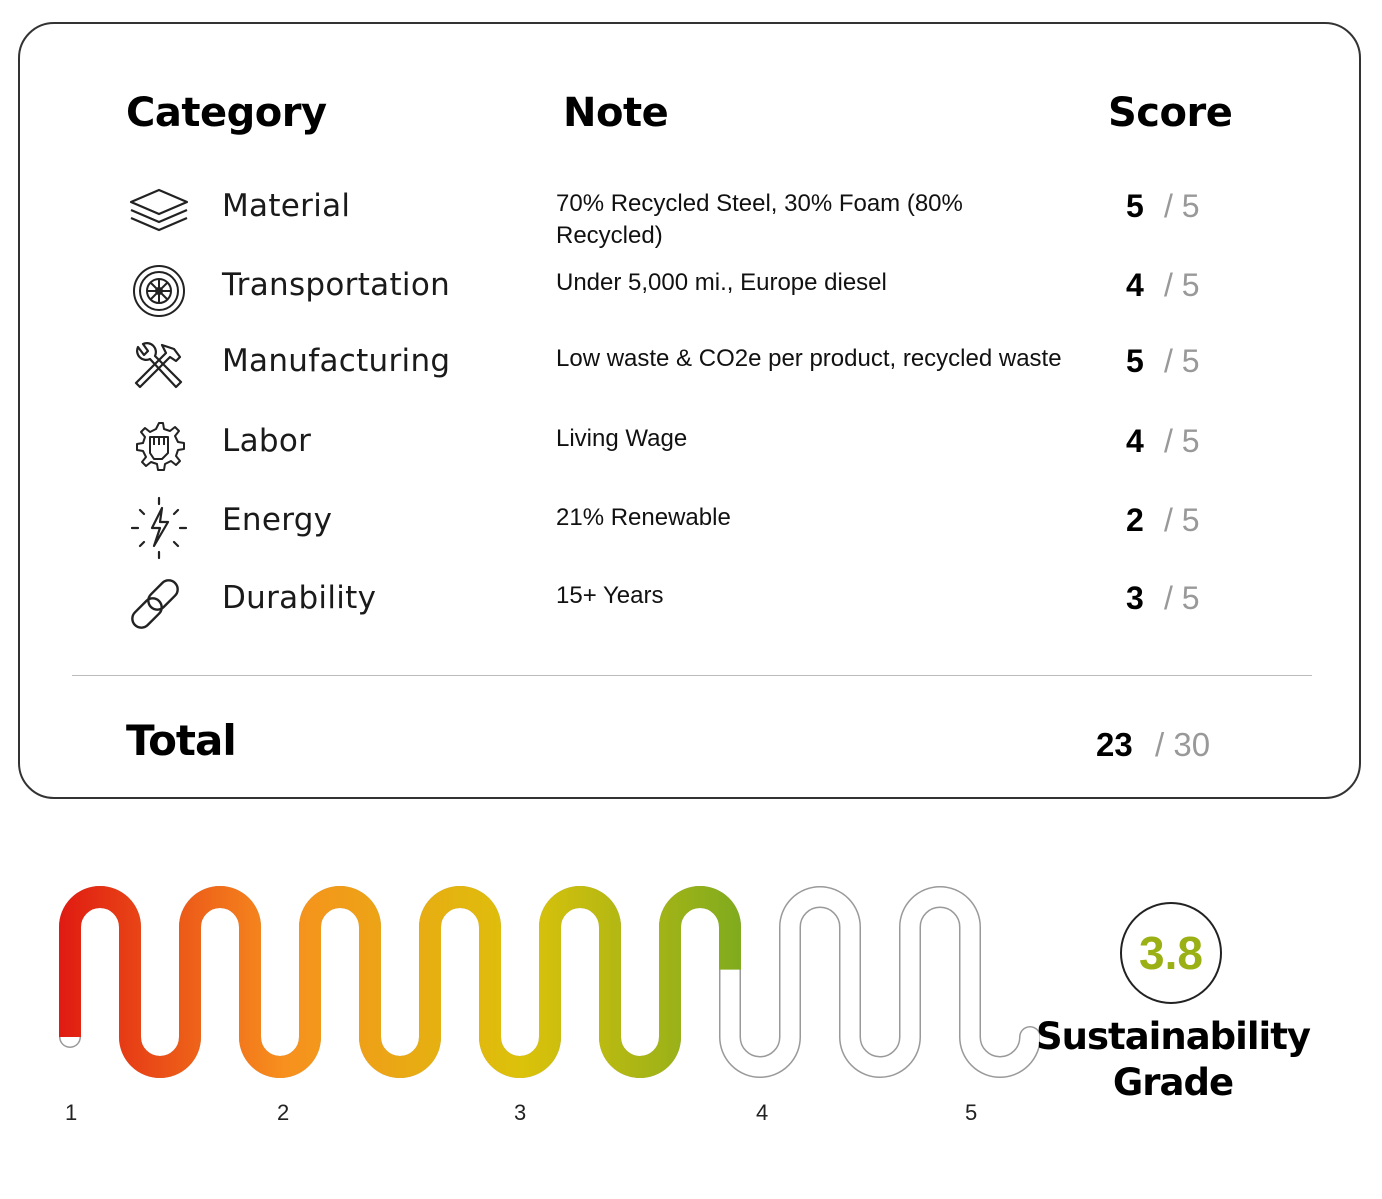 The image size is (1382, 1199). What do you see at coordinates (689, 614) in the screenshot?
I see `table-row: Durability 15+ Years 3 / 5` at bounding box center [689, 614].